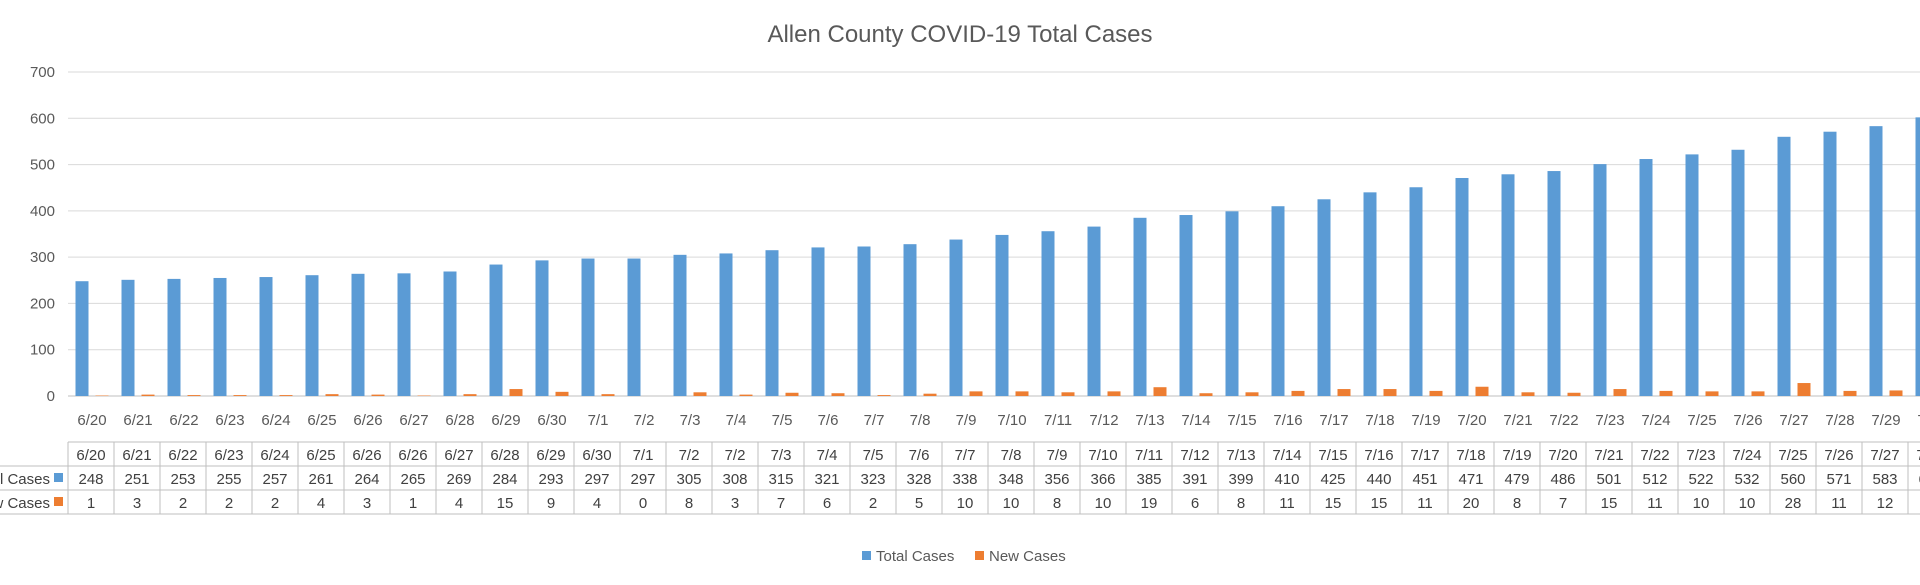  I want to click on table-header-cell: 7/24, so click(1746, 455).